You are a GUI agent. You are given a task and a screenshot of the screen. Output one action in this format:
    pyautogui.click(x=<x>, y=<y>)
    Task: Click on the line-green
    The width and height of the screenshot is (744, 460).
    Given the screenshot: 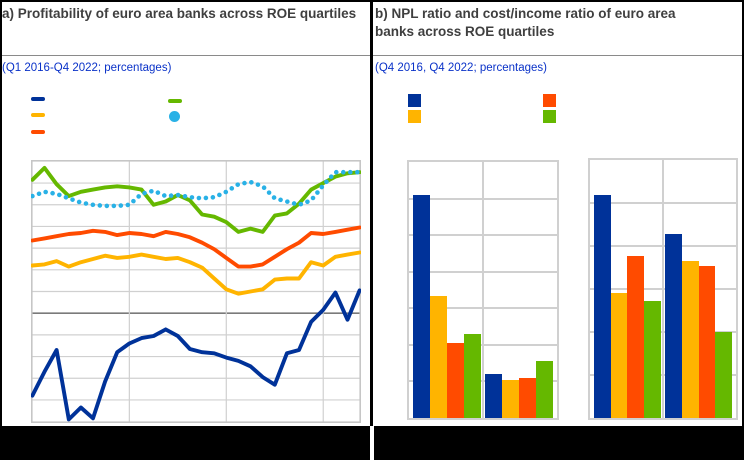 What is the action you would take?
    pyautogui.click(x=196, y=199)
    